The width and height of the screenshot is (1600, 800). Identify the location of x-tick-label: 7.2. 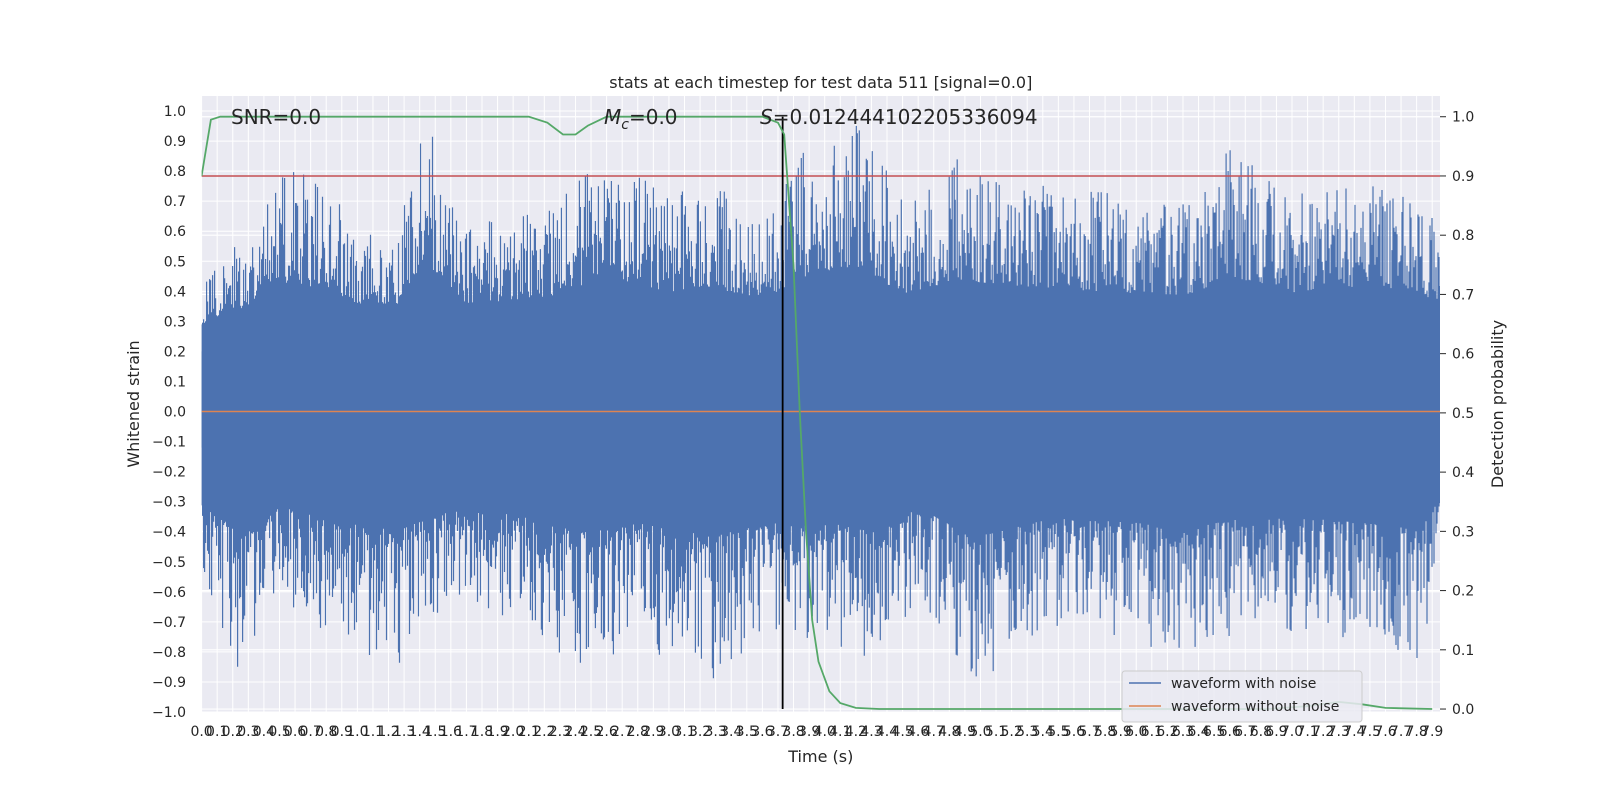
(1323, 732).